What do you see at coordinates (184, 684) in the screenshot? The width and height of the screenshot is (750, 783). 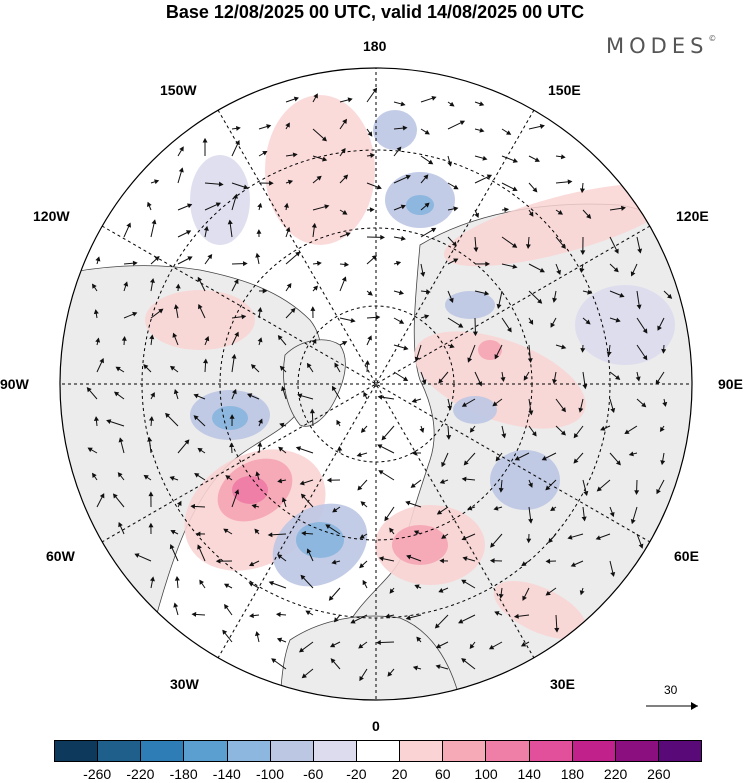 I see `lon-label-30w: 30W` at bounding box center [184, 684].